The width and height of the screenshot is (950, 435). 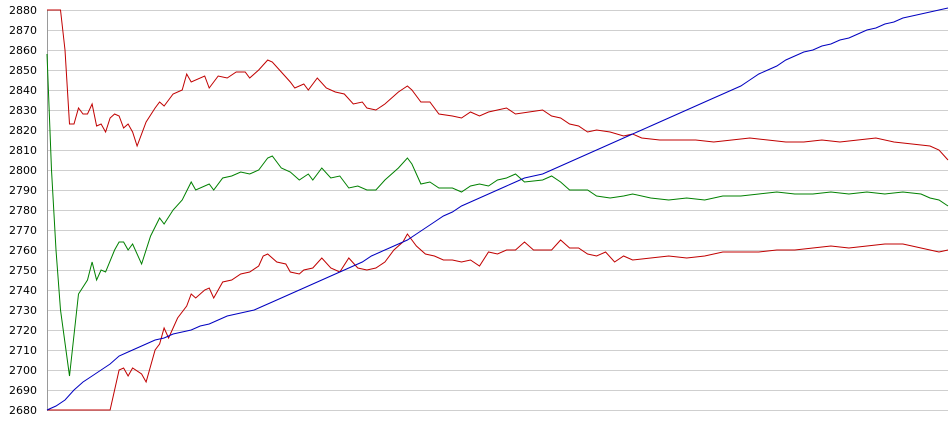 What do you see at coordinates (23, 170) in the screenshot?
I see `y-tick-label: 2800` at bounding box center [23, 170].